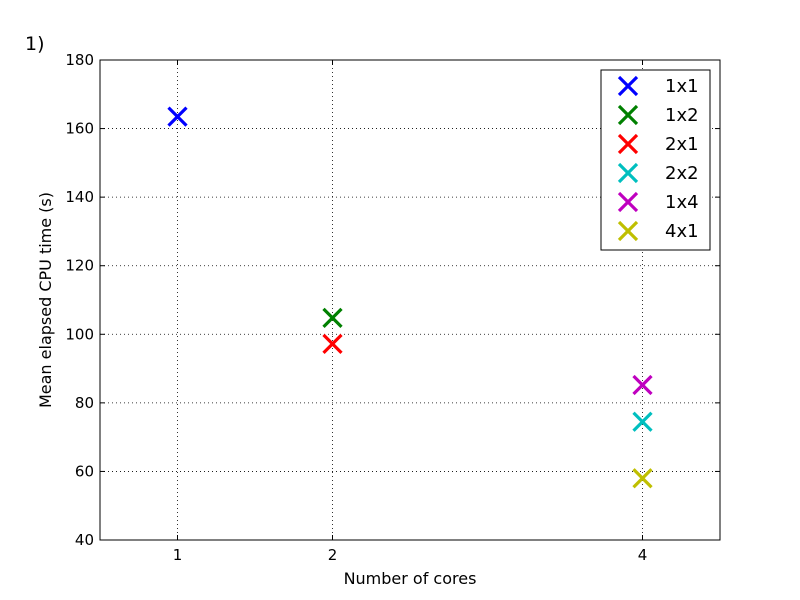 The height and width of the screenshot is (600, 800). I want to click on x-tick-label: 1, so click(178, 555).